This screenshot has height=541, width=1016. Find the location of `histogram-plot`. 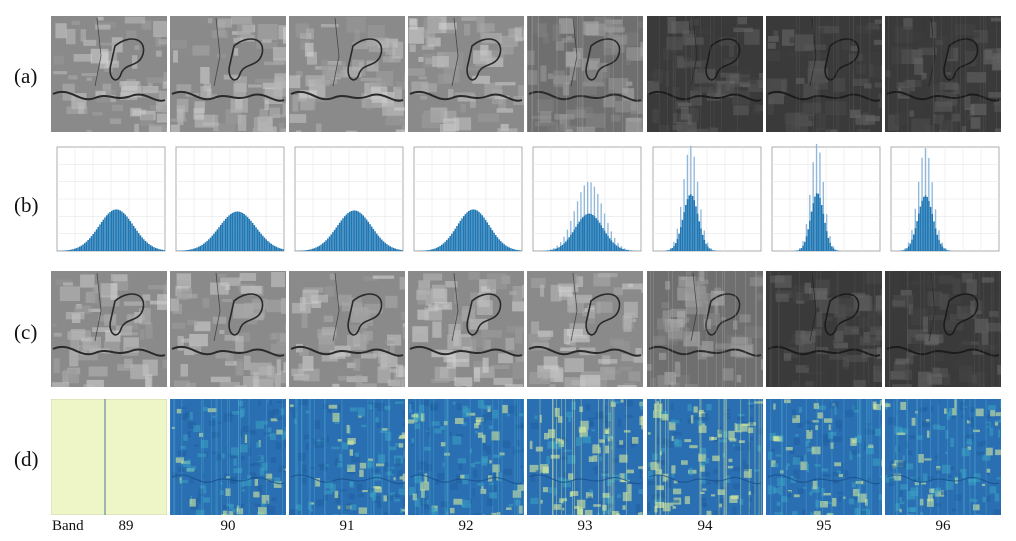

histogram-plot is located at coordinates (349, 199).